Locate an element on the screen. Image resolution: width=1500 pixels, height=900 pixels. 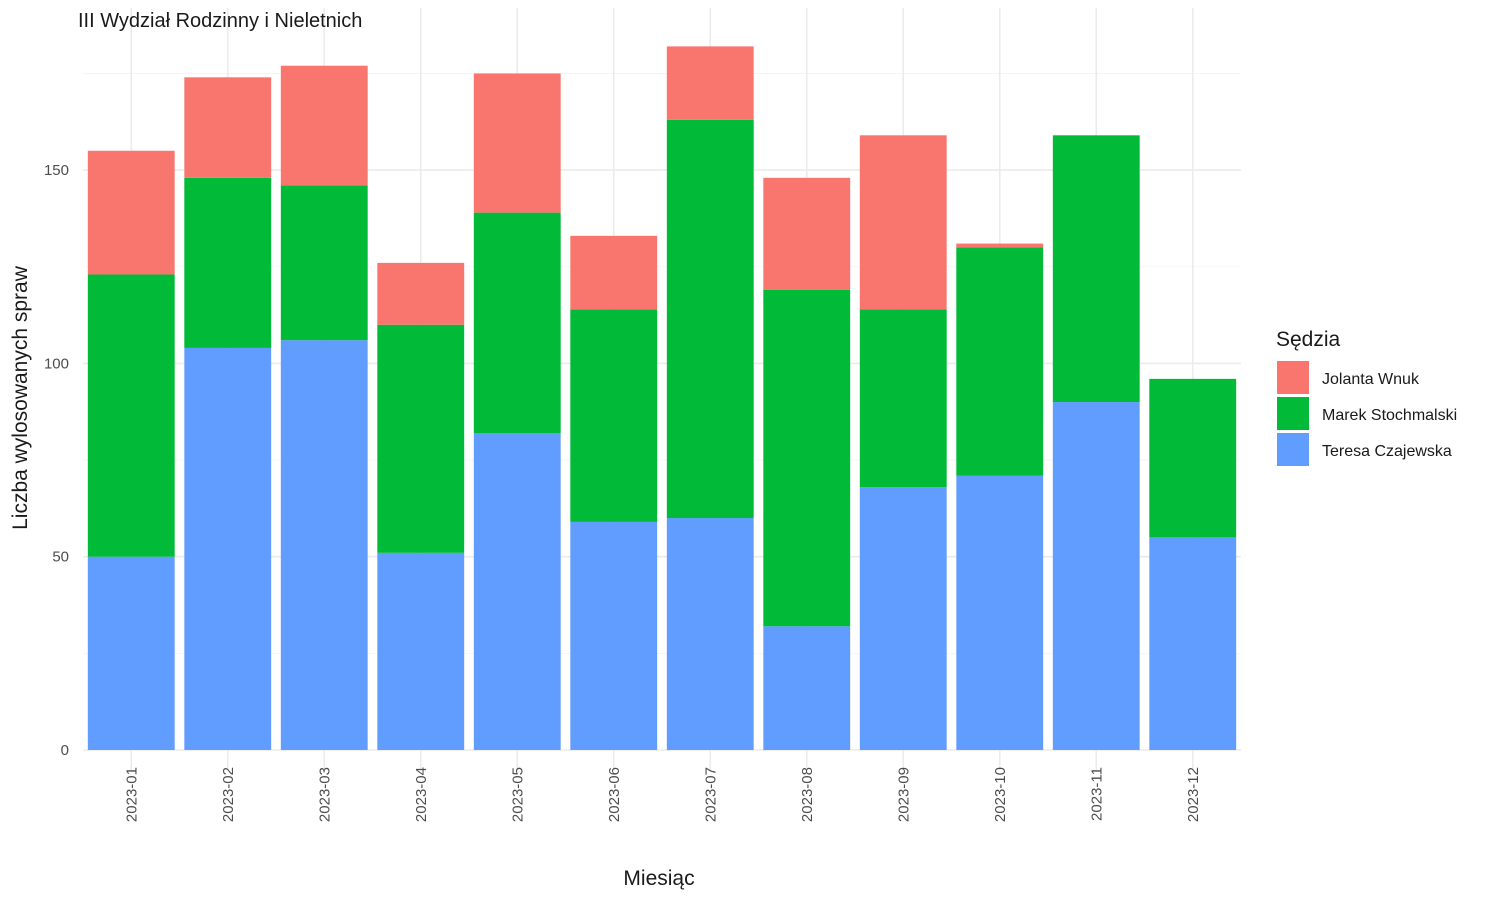
y-tick-label: 150 is located at coordinates (56, 170).